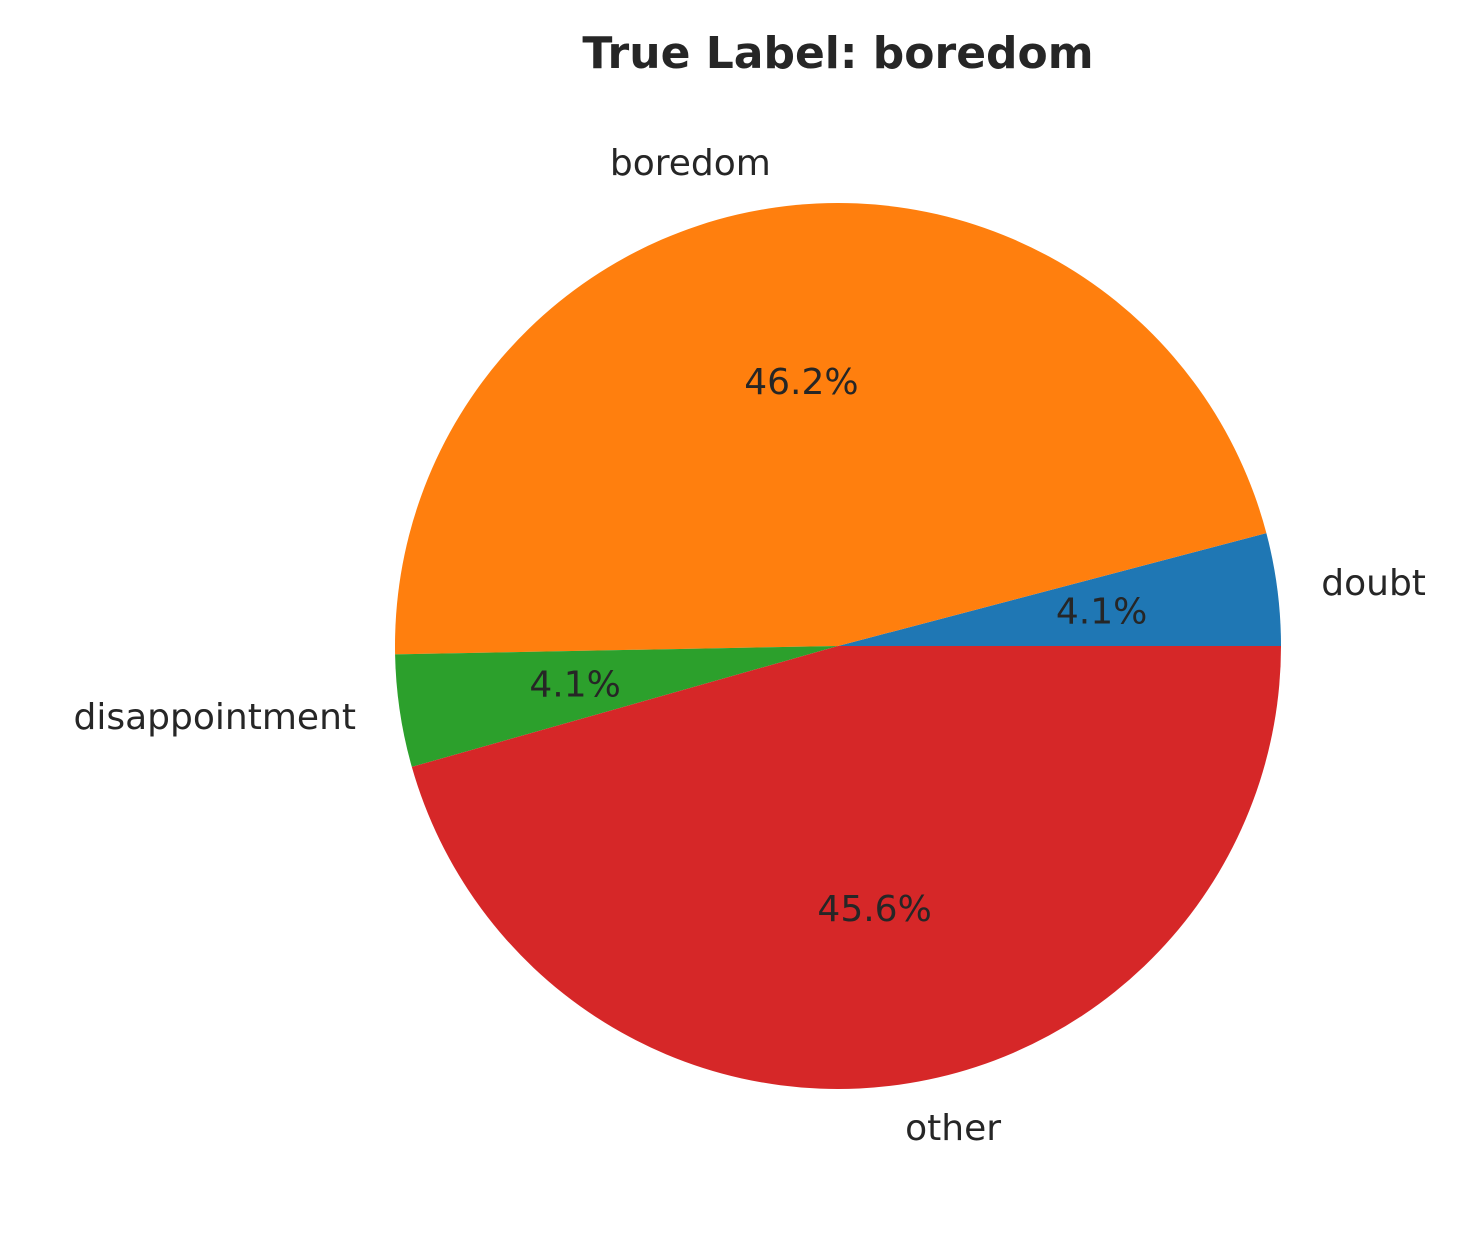 This screenshot has width=1474, height=1235. What do you see at coordinates (215, 717) in the screenshot?
I see `category-label-disappointment: disappointment` at bounding box center [215, 717].